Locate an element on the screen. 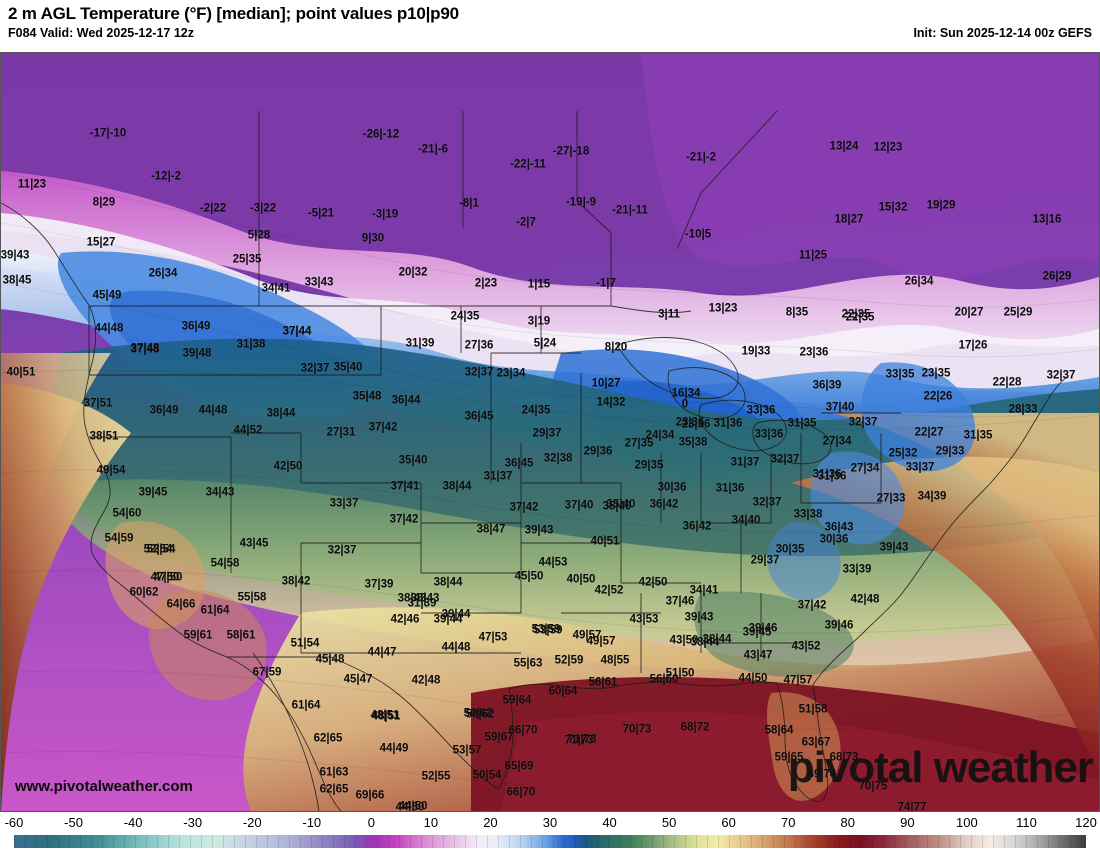  point-value: 27|31 is located at coordinates (341, 432).